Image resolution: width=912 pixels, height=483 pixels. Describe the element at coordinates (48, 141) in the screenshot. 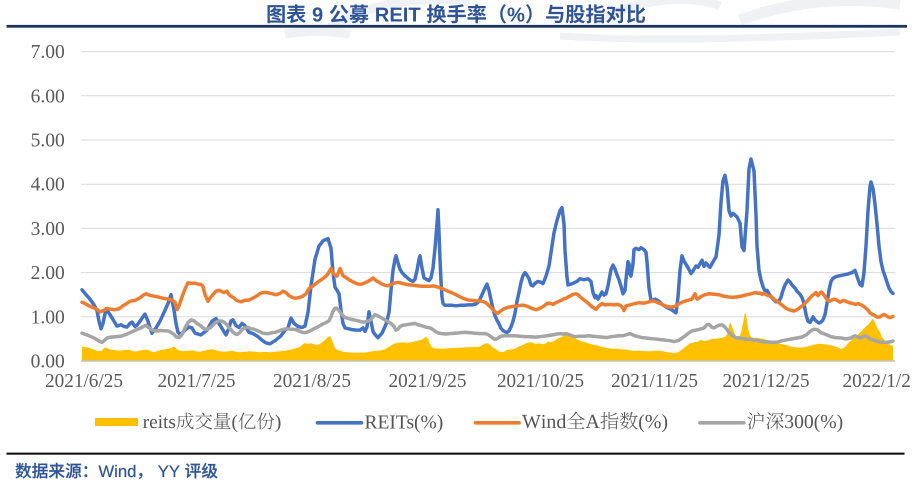

I see `svg-text: 5.00` at that location.